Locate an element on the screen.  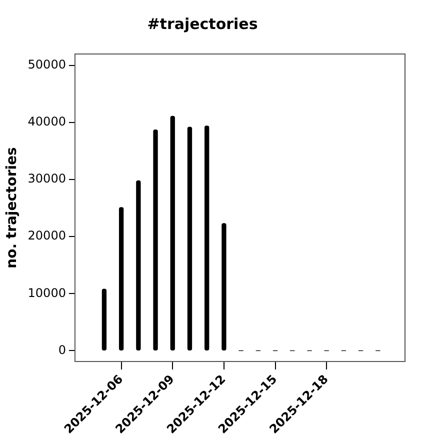
y-axis-title: no. trajectories is located at coordinates (12, 207).